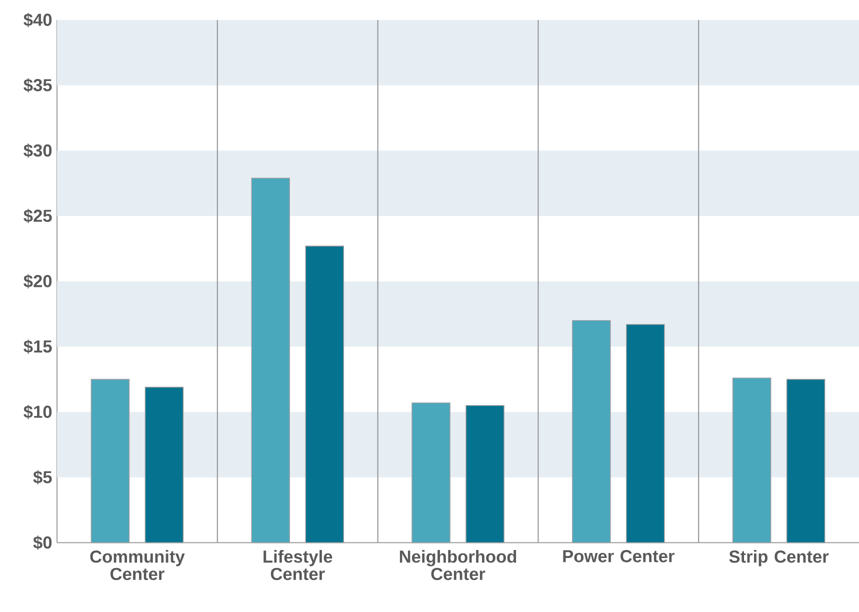 The image size is (859, 612). What do you see at coordinates (38, 20) in the screenshot?
I see `y-tick-label: $40` at bounding box center [38, 20].